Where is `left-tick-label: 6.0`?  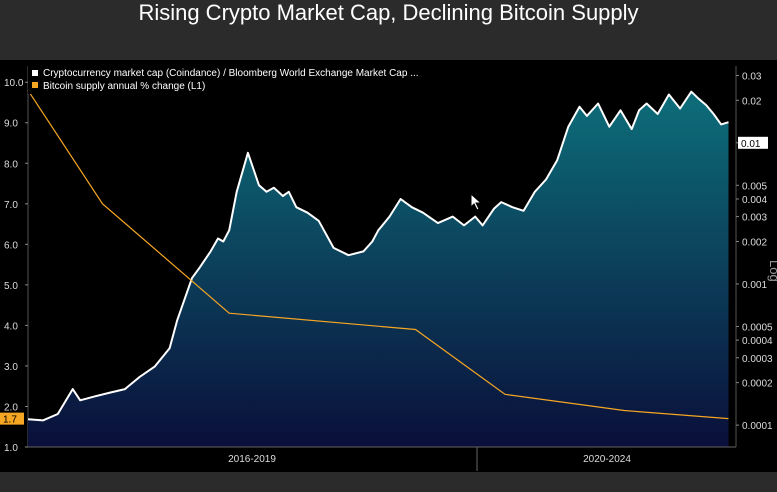 left-tick-label: 6.0 is located at coordinates (11, 245).